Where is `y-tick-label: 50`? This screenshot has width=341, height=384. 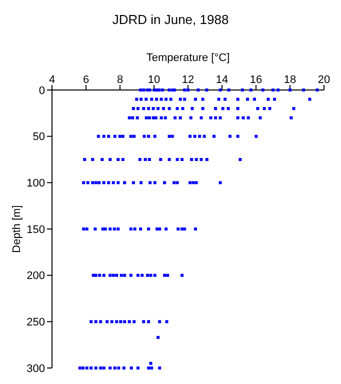
y-tick-label: 50 is located at coordinates (38, 137).